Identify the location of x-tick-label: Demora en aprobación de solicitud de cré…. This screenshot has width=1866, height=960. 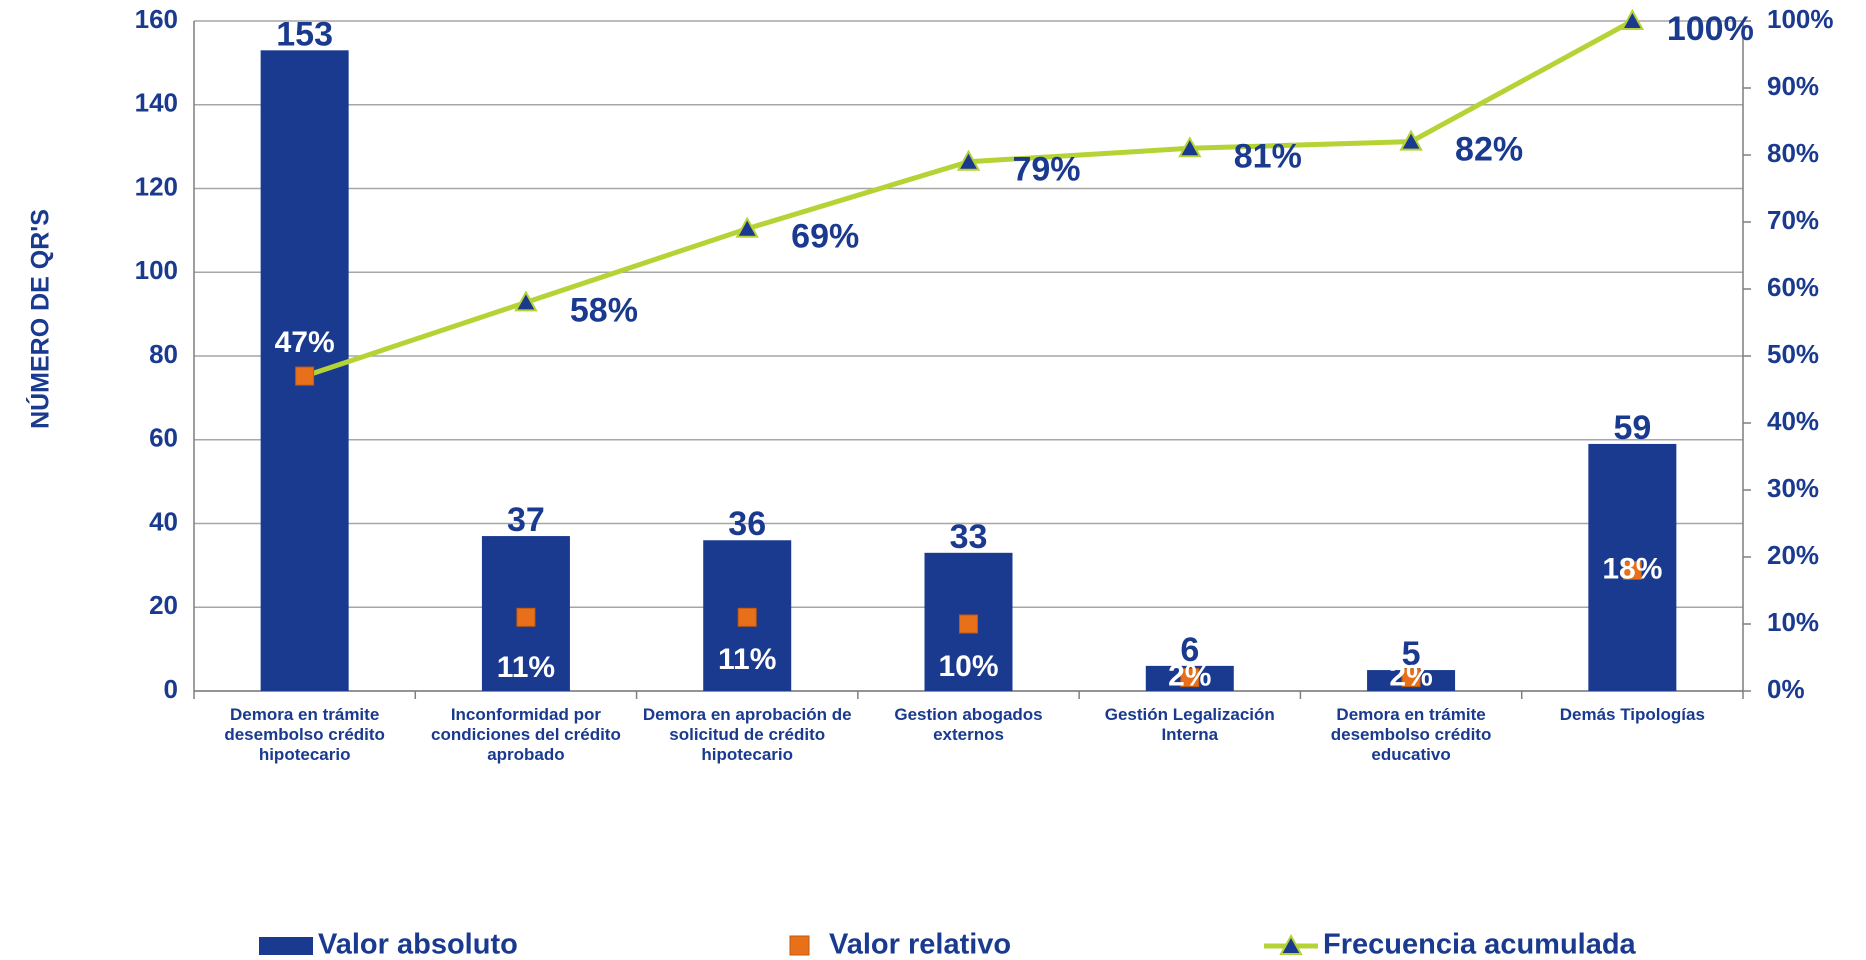
(747, 734).